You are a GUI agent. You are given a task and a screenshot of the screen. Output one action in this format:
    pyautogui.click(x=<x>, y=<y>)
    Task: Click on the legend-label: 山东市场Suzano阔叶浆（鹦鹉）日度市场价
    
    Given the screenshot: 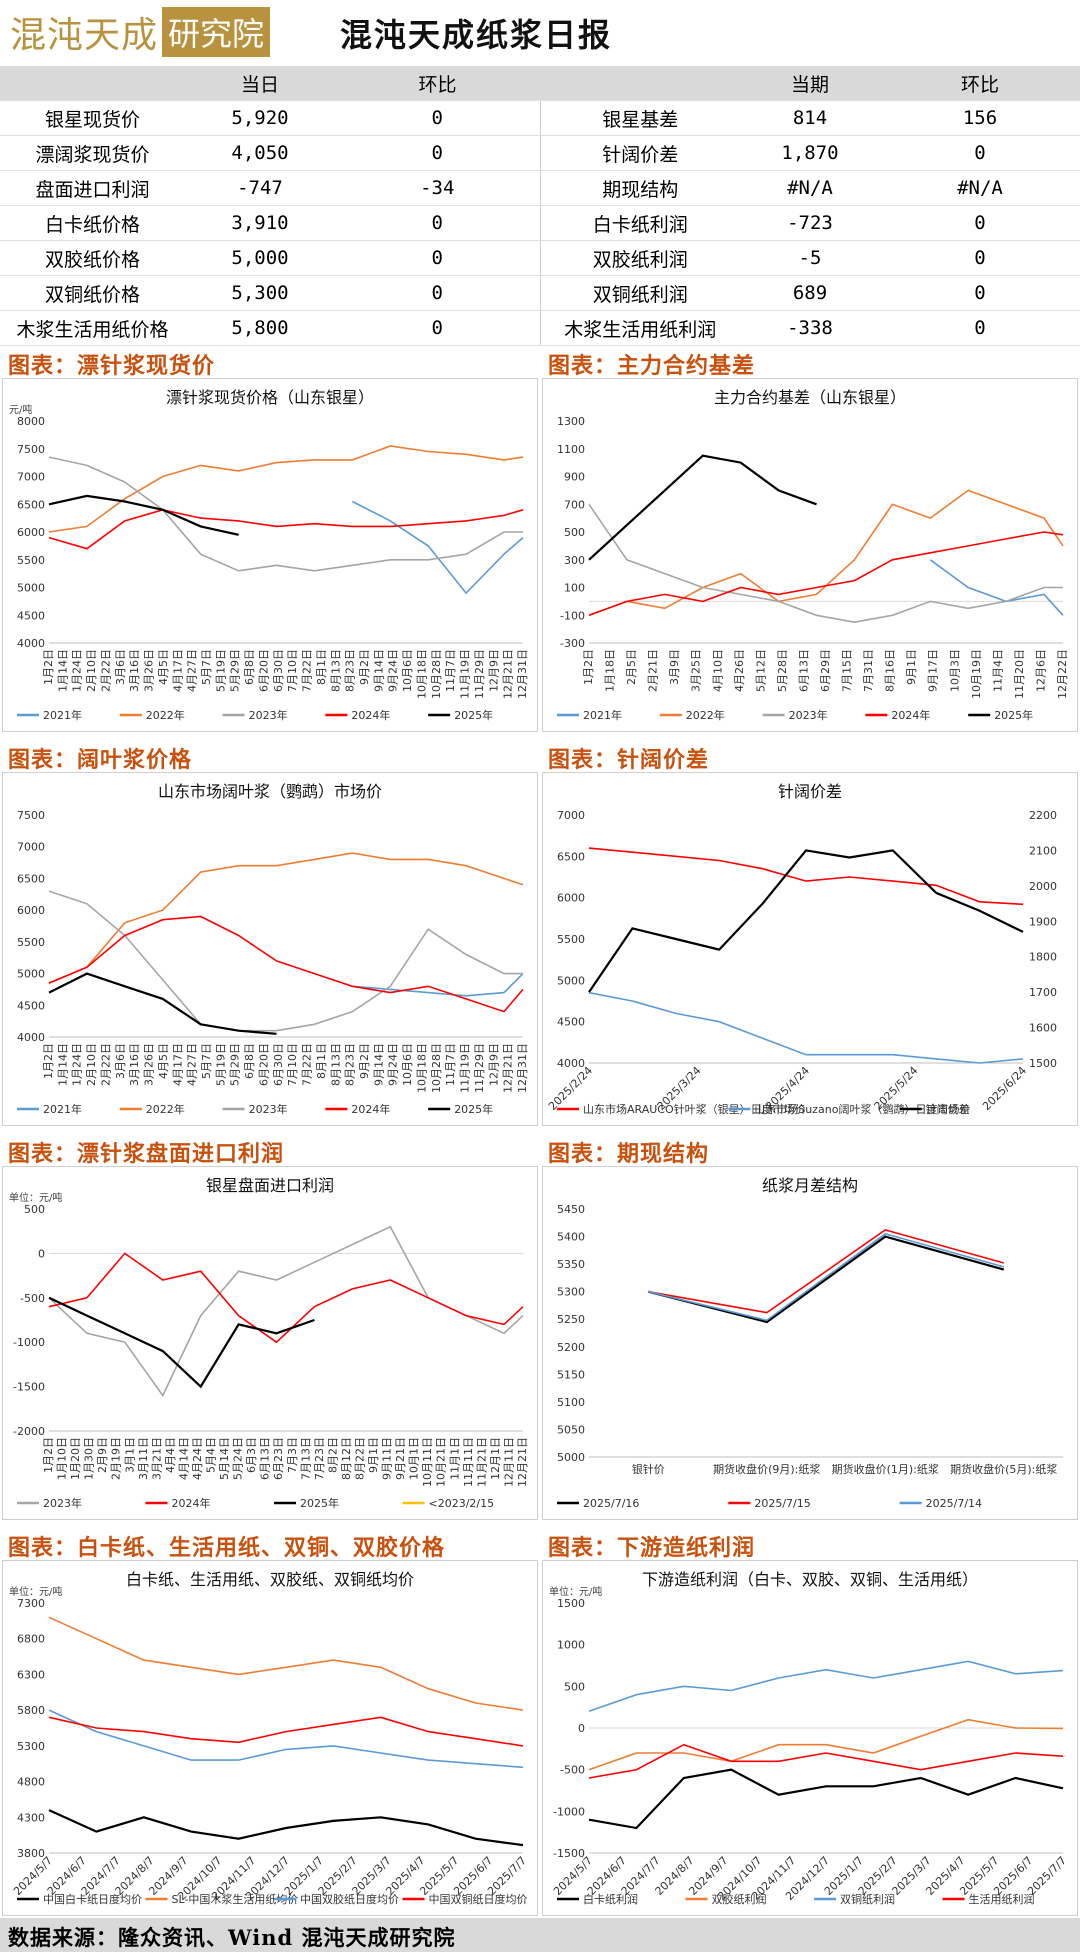 What is the action you would take?
    pyautogui.click(x=862, y=1109)
    